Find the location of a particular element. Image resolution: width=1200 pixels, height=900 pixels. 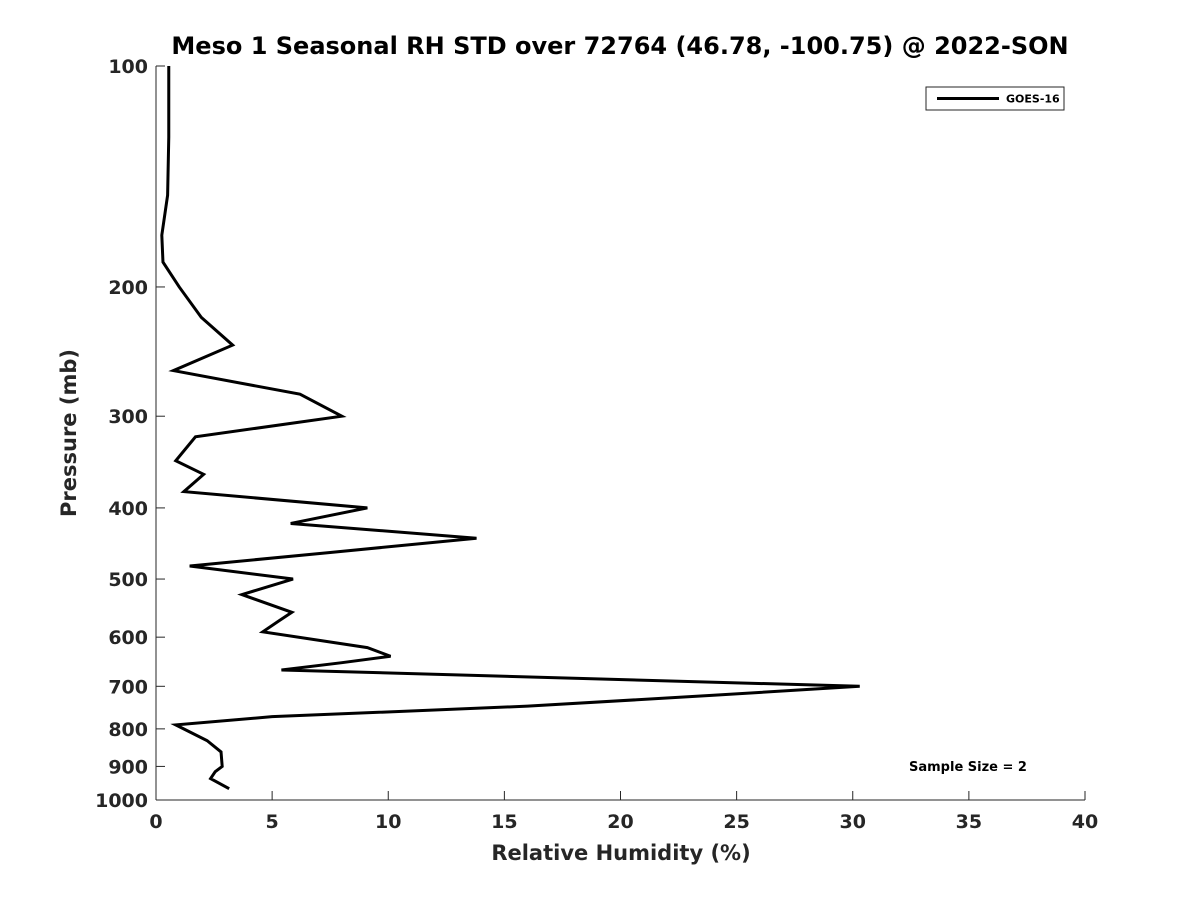

y-axis-ticks: 100 200 300 400 500 600 700 800 900 1000 is located at coordinates (130, 434).